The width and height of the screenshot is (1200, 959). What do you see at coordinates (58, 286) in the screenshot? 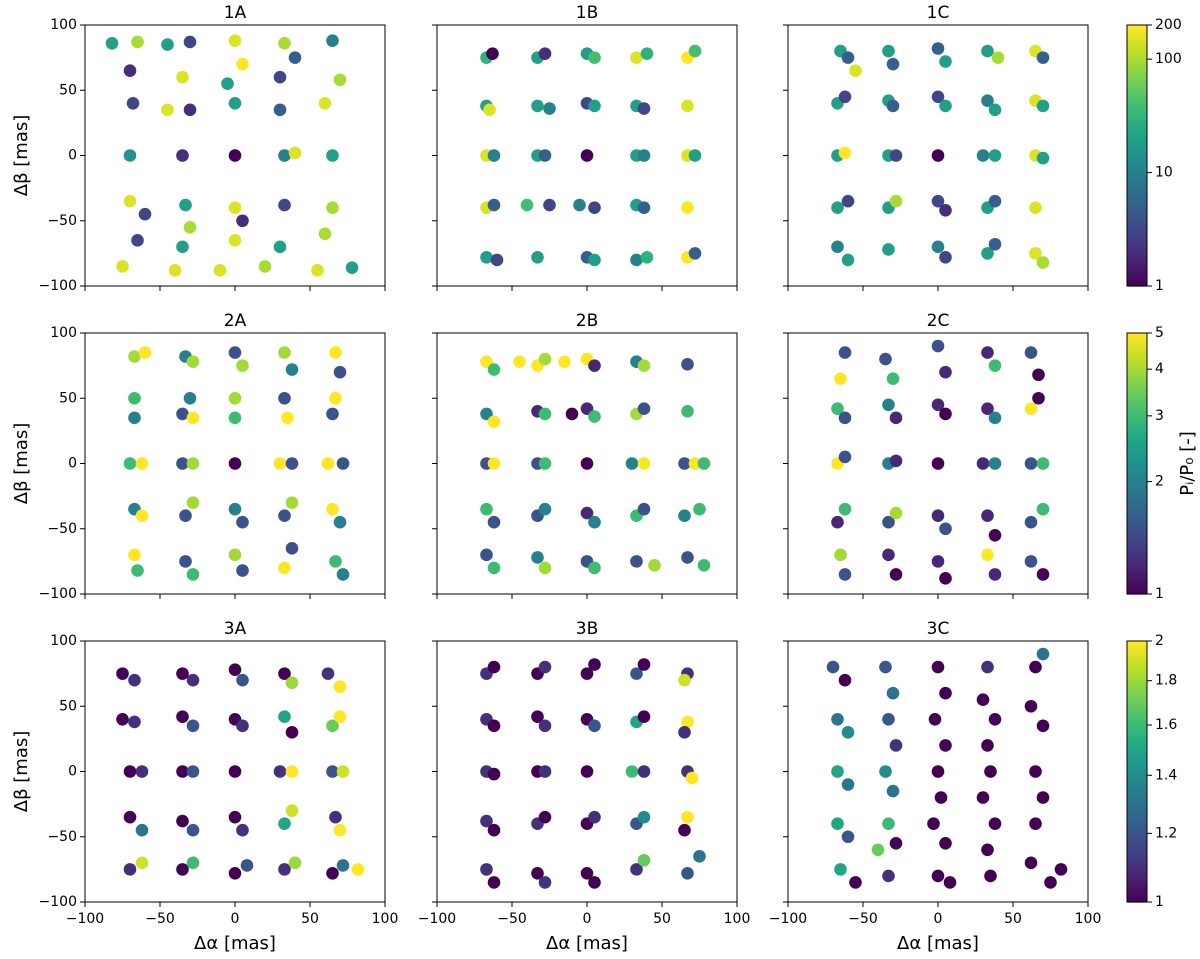
I see `y-tick-label: −100` at bounding box center [58, 286].